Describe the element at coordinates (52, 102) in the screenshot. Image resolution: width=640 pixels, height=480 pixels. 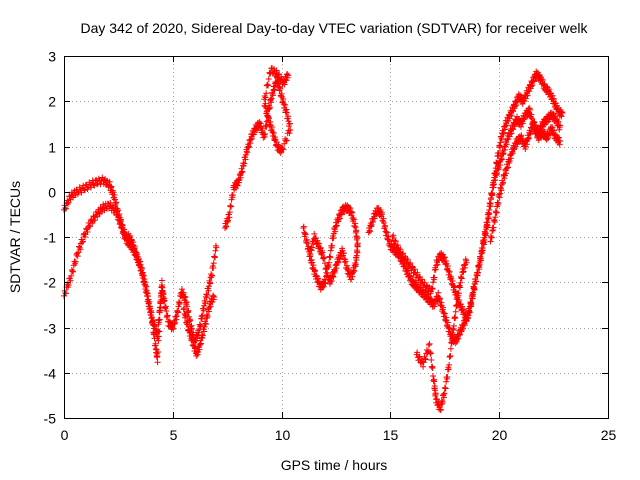
I see `y-tick-label: 2` at that location.